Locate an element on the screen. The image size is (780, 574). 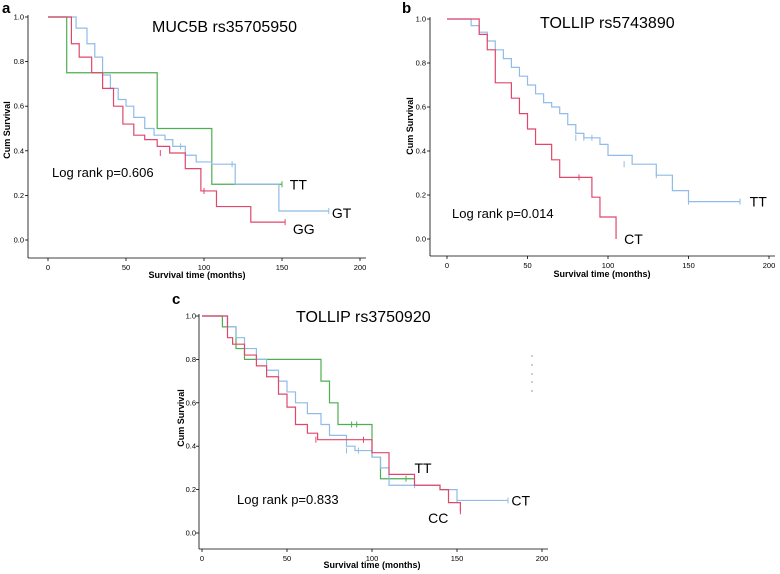
logrank-annotation: Log rank p=0.833 is located at coordinates (288, 499).